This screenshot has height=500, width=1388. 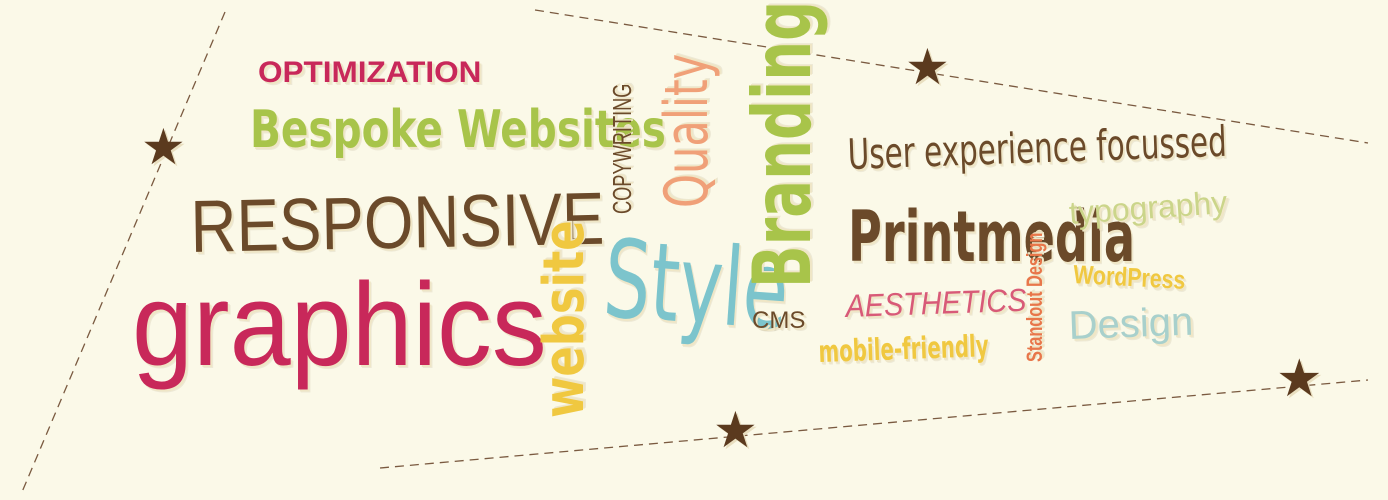 I want to click on word-printmedia: Printmedia, so click(x=992, y=237).